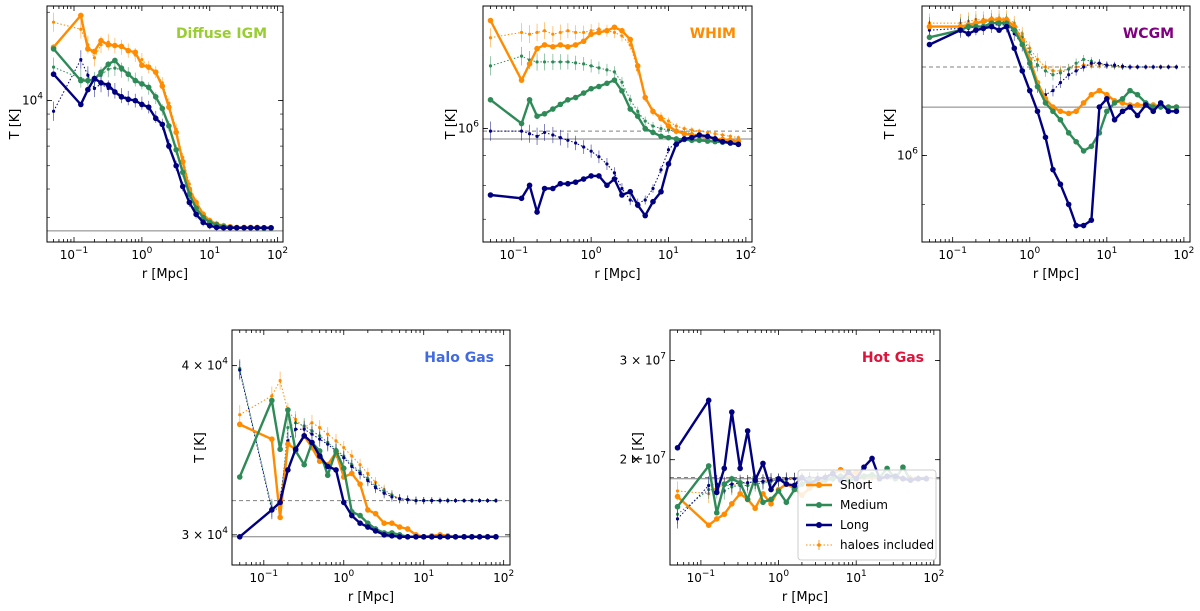 The image size is (1200, 611). What do you see at coordinates (933, 577) in the screenshot?
I see `x-tick-label: 10²` at bounding box center [933, 577].